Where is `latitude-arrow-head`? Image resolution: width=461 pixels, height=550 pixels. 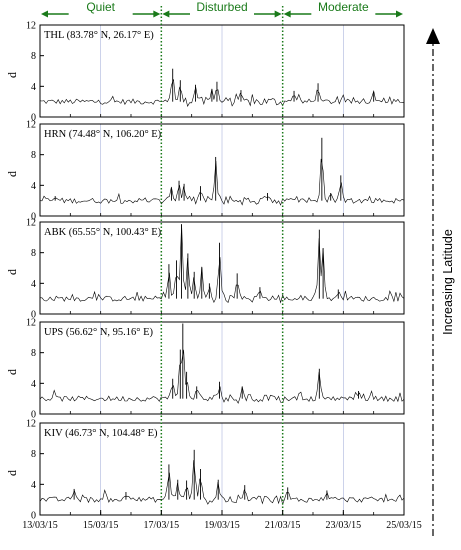
latitude-arrow-head is located at coordinates (433, 36).